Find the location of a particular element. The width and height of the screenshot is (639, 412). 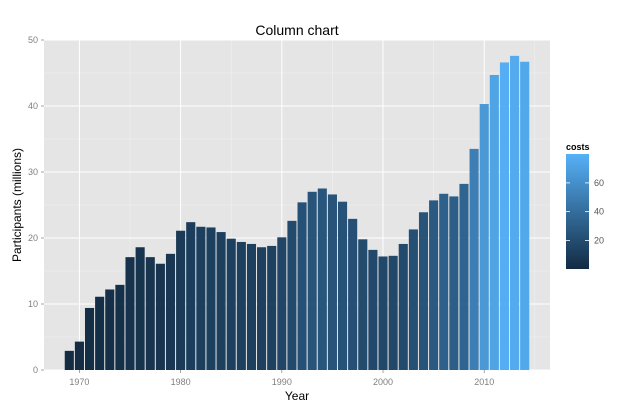

x-tick-label: 1990 is located at coordinates (282, 382).